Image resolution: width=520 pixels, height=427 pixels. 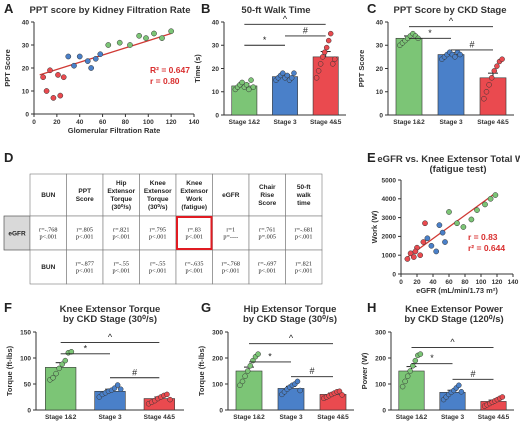 I want to click on panel-label-f: F, so click(x=8, y=307).